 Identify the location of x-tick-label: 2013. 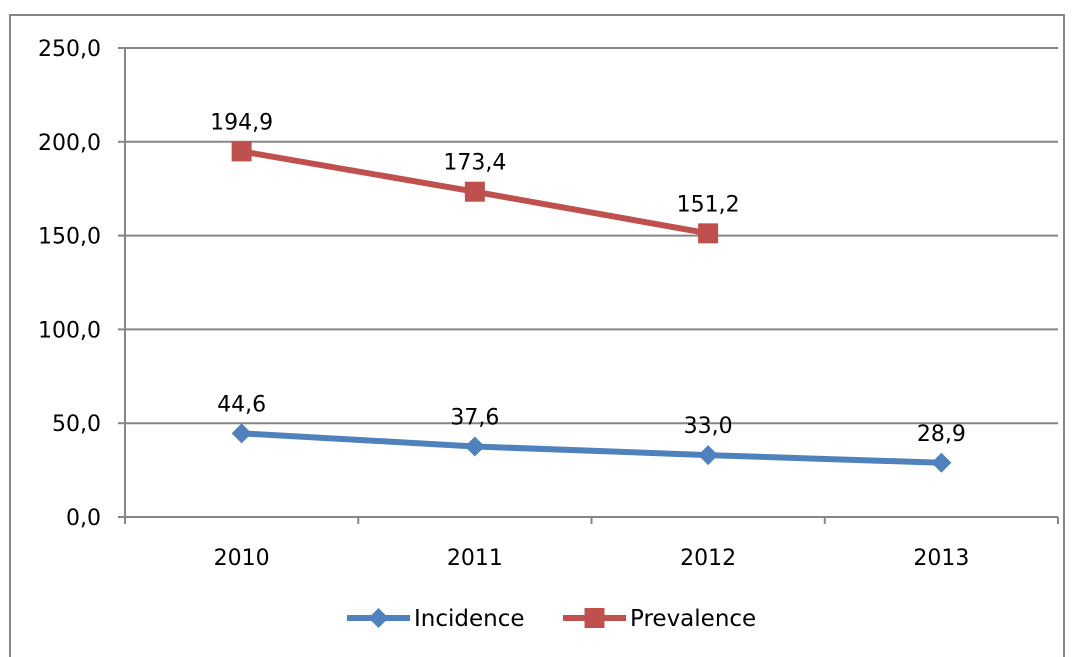
(941, 558).